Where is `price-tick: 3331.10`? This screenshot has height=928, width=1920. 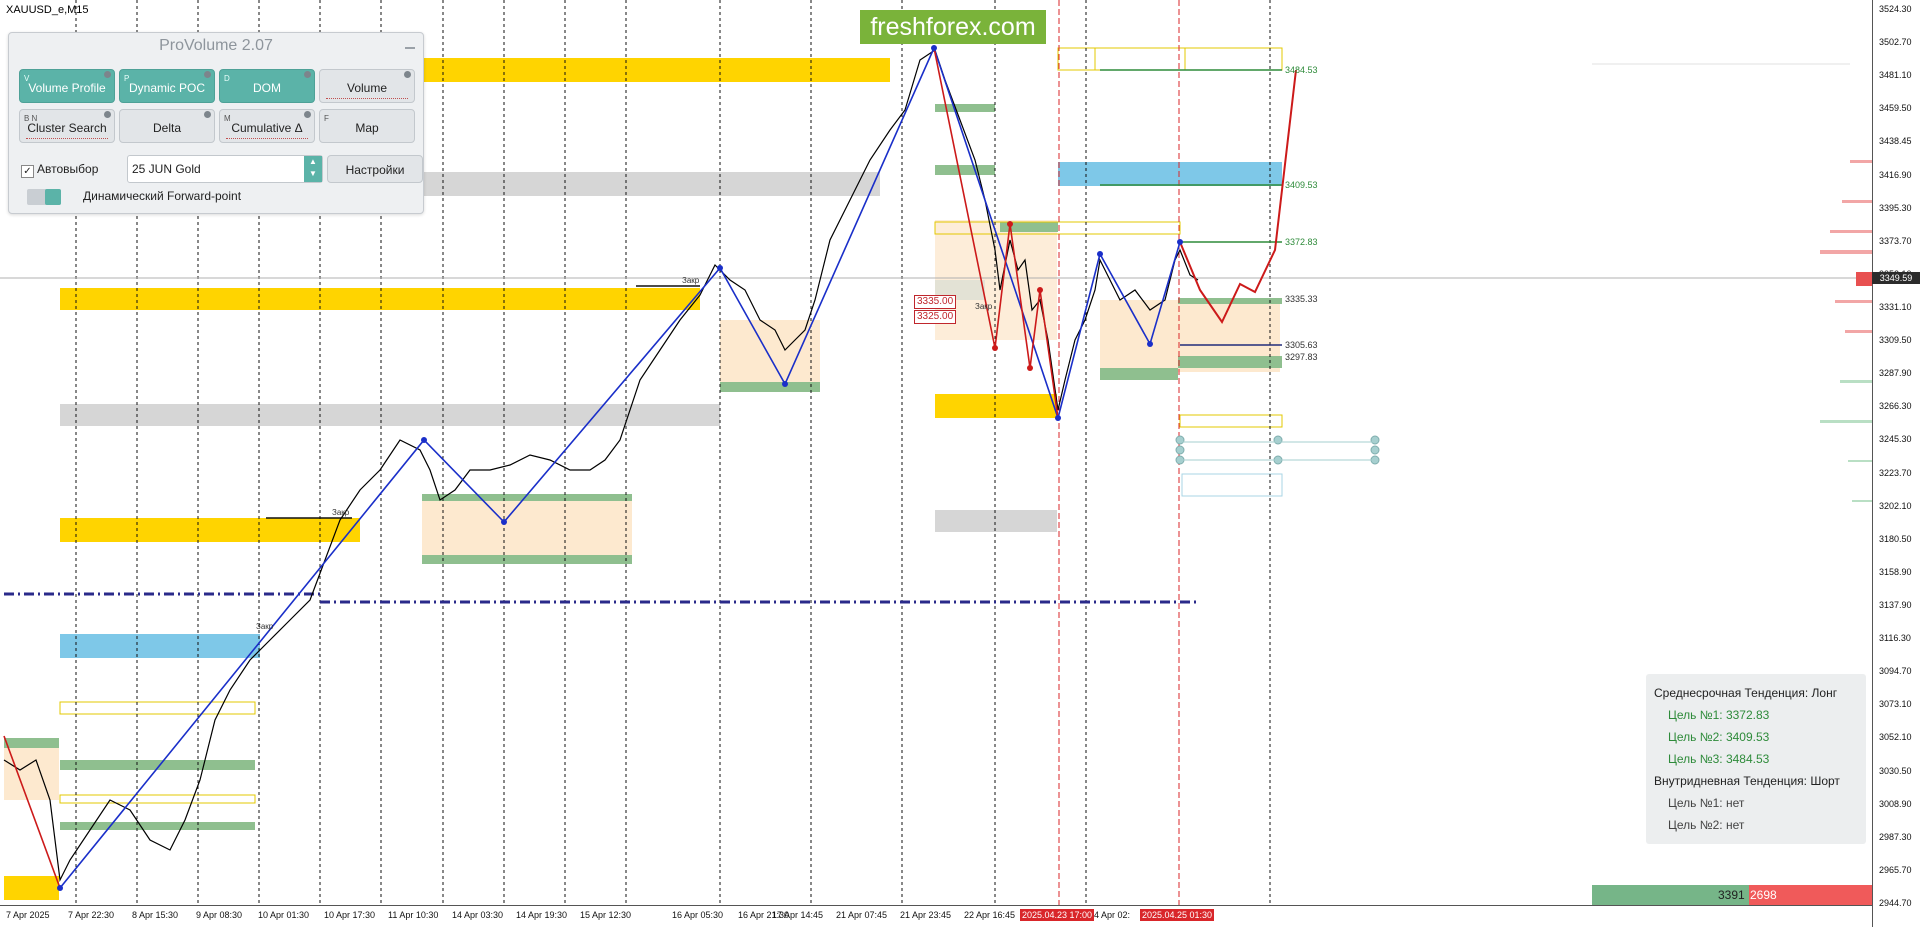
price-tick: 3331.10 is located at coordinates (1895, 307).